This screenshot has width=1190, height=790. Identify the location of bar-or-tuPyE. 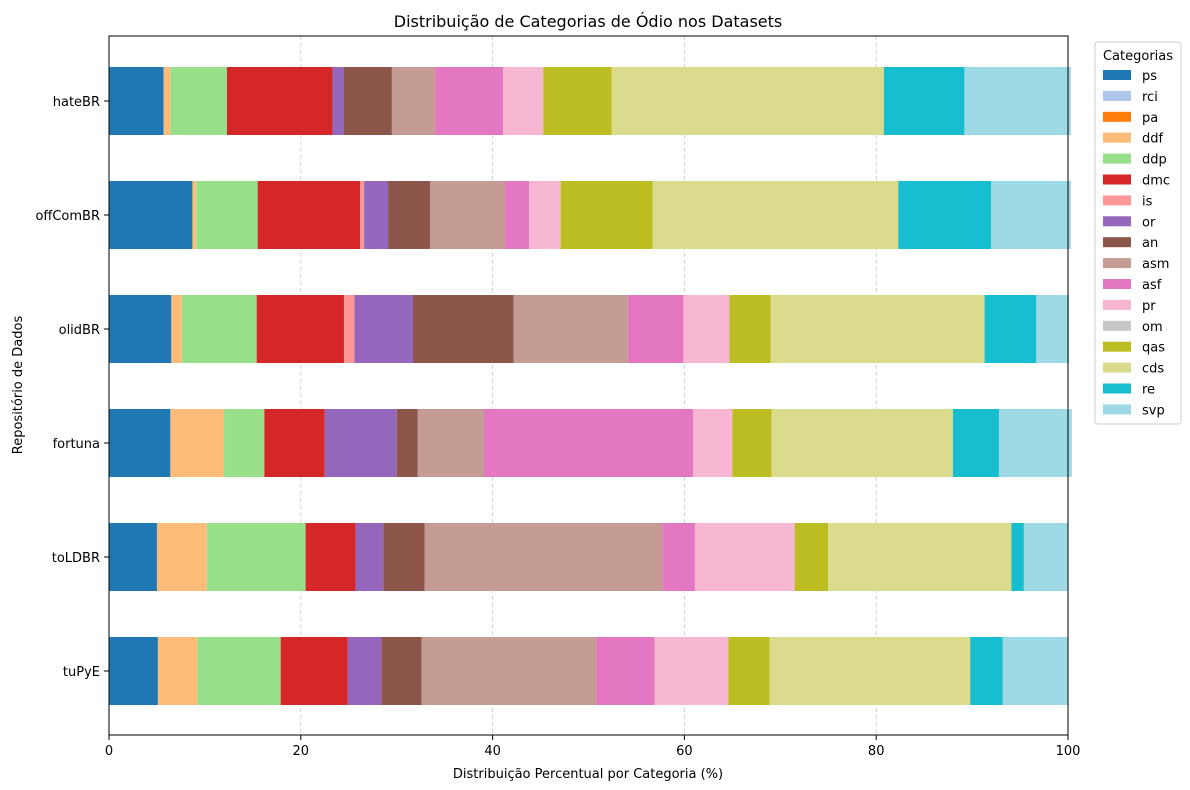
(364, 671).